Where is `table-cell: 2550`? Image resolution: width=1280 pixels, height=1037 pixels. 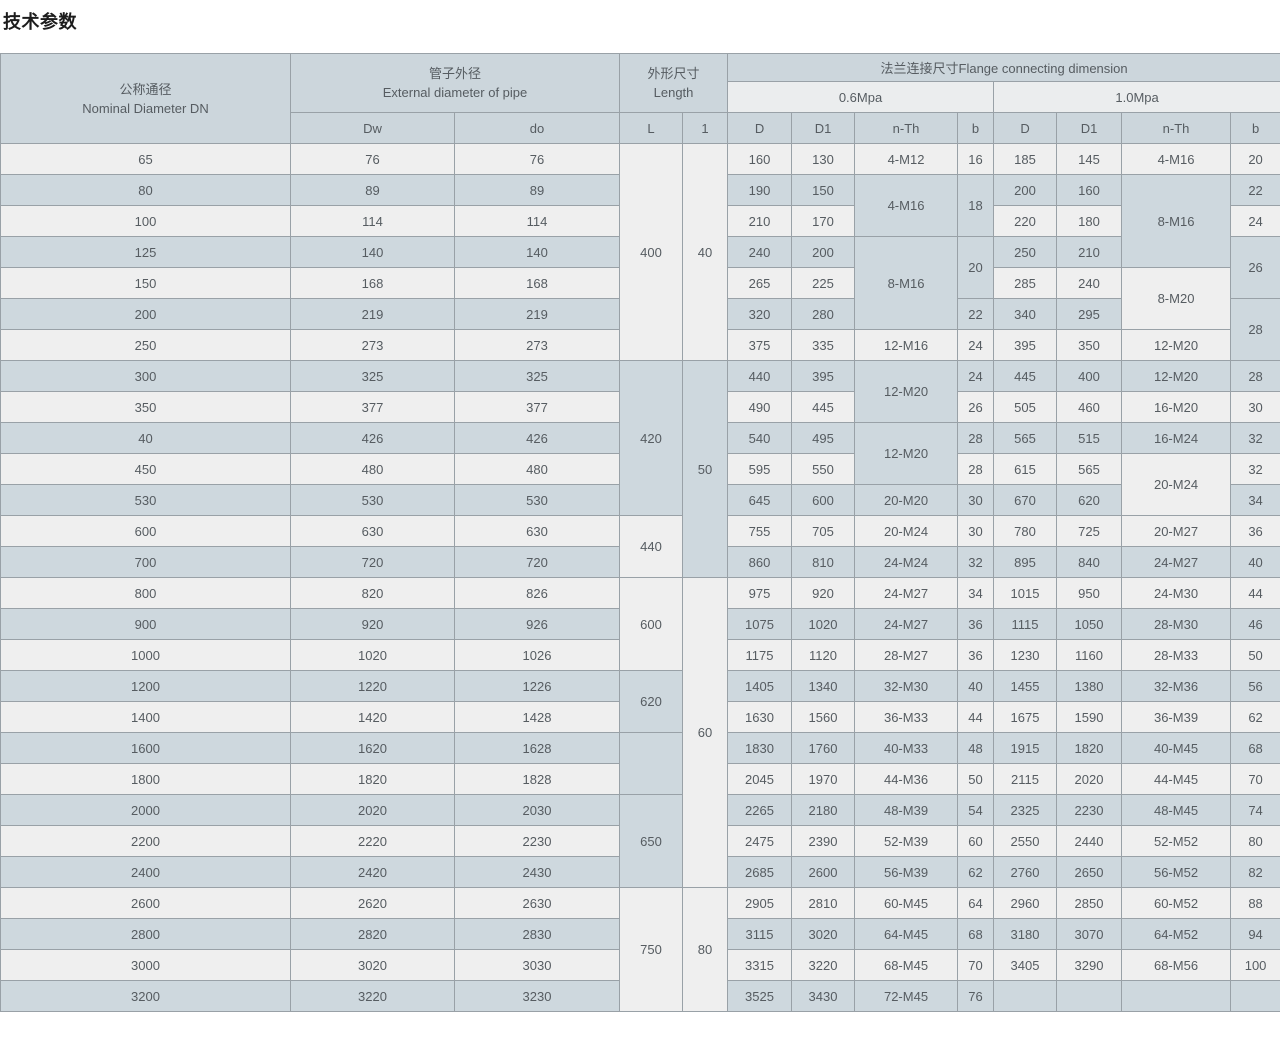
table-cell: 2550 is located at coordinates (1025, 841).